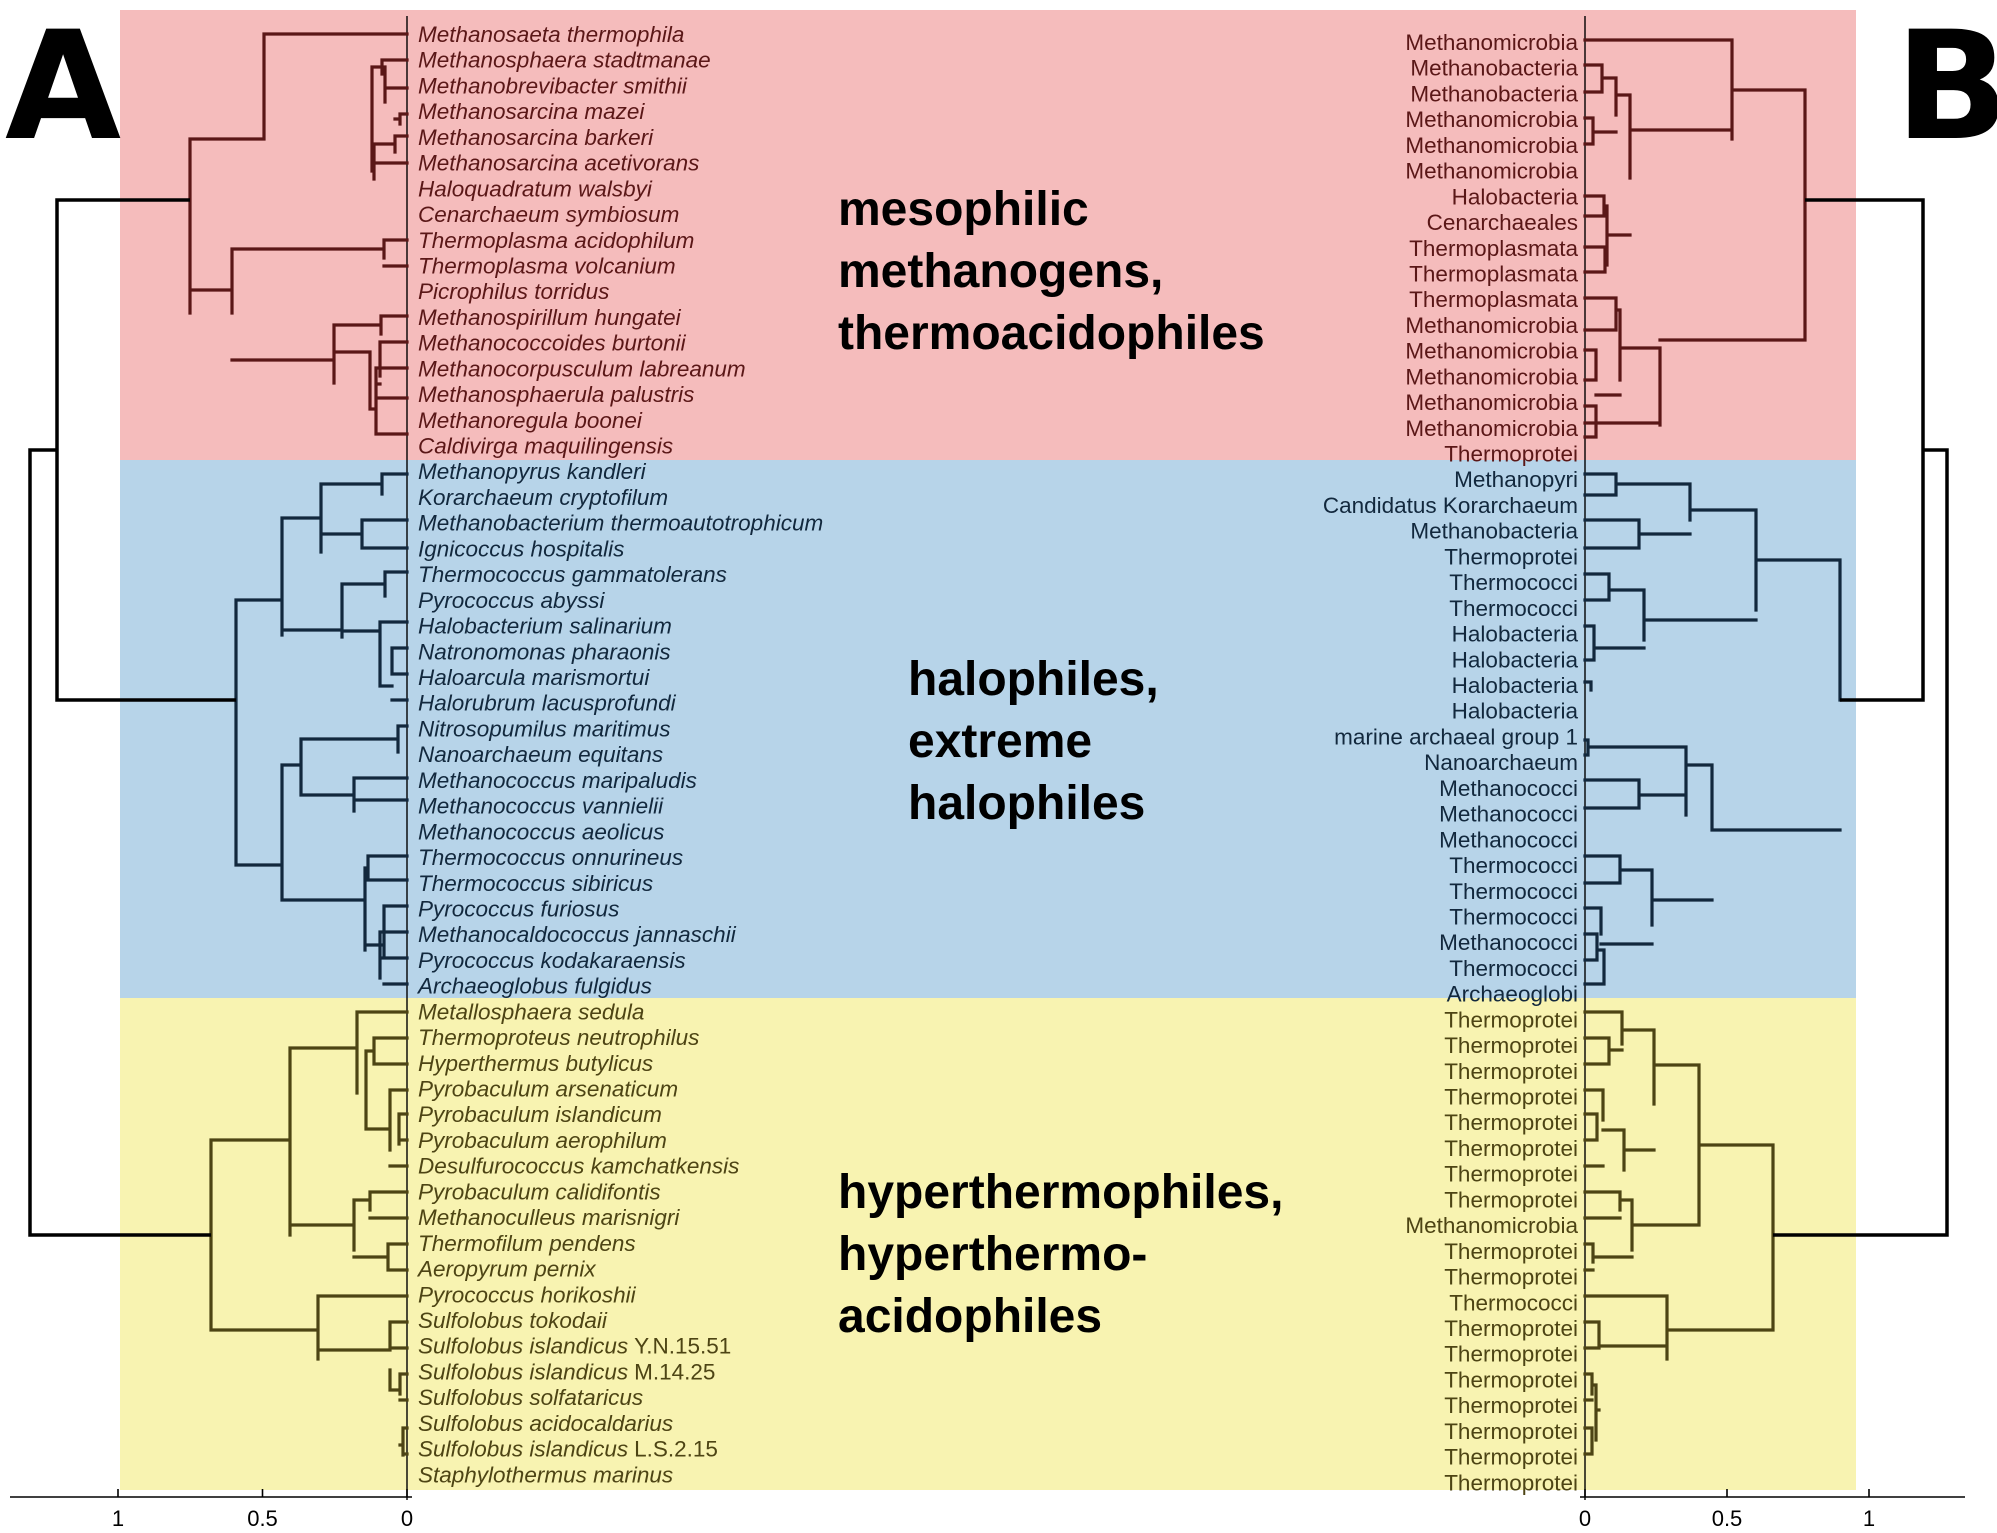  Describe the element at coordinates (548, 214) in the screenshot. I see `leaf-species-name: Cenarchaeum symbiosum` at that location.